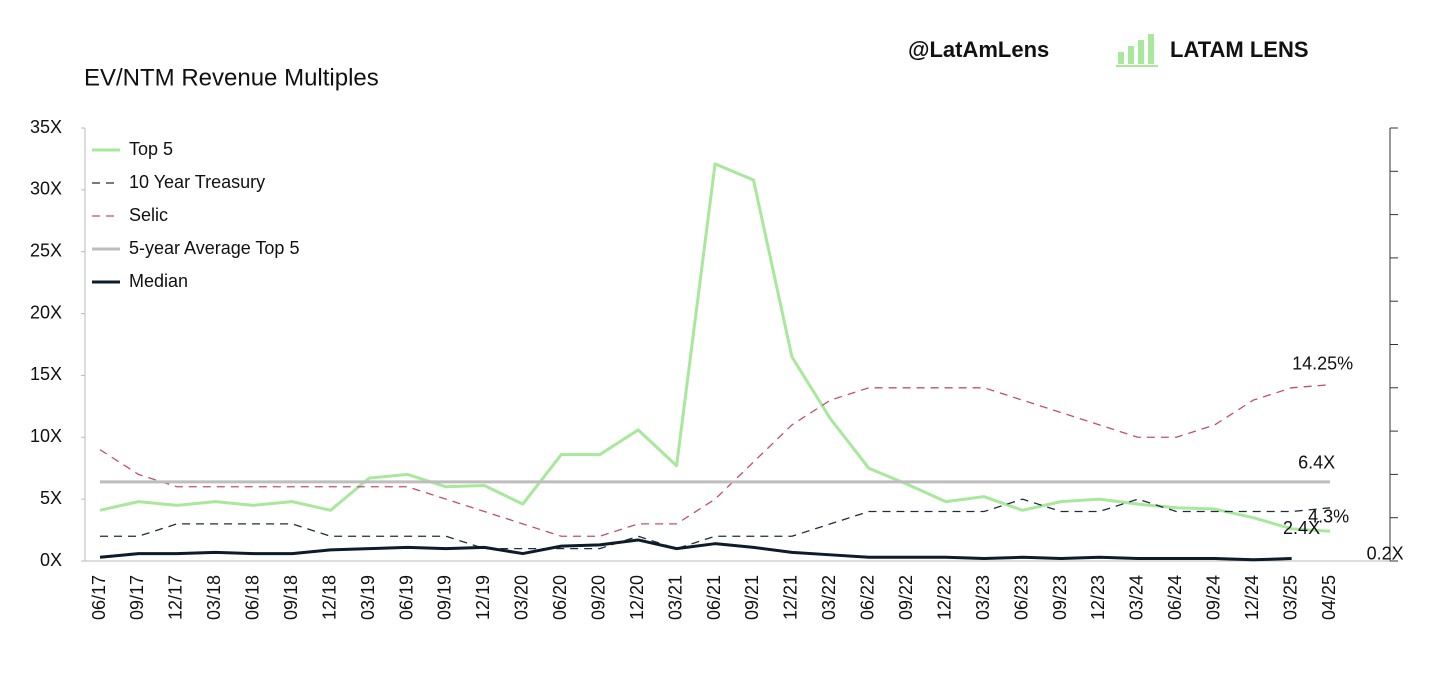  Describe the element at coordinates (483, 597) in the screenshot. I see `x-tick-label: 12/19` at that location.